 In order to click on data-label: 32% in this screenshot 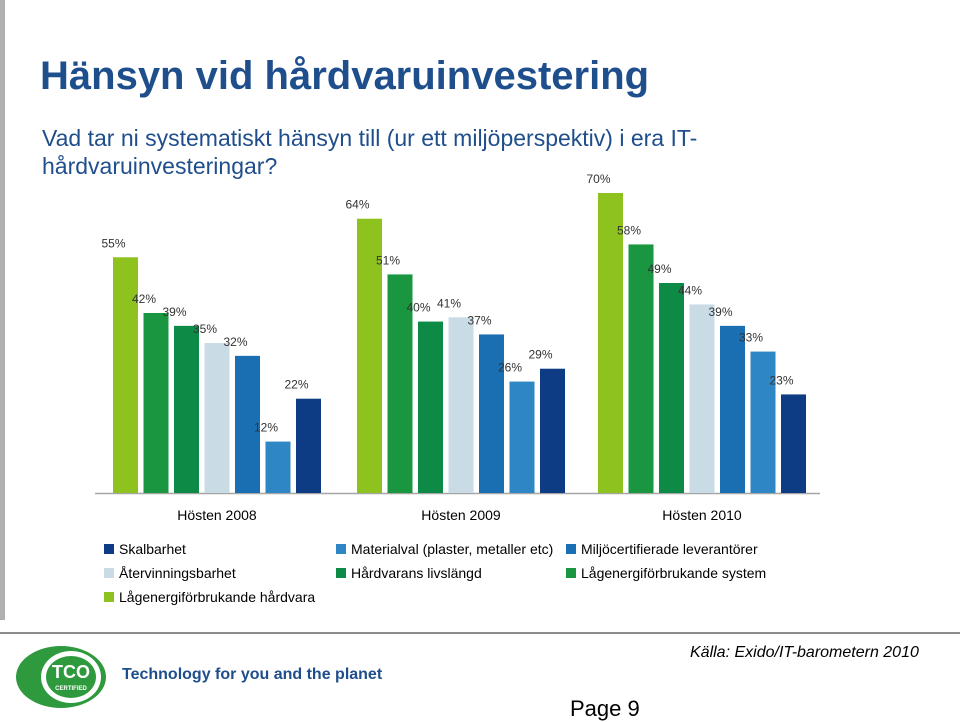, I will do `click(235, 342)`.